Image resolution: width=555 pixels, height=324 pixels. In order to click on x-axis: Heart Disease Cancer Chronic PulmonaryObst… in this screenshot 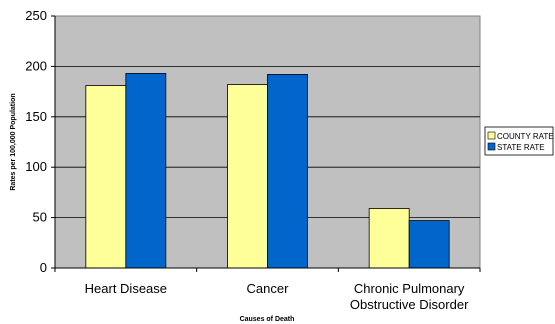, I will do `click(267, 290)`.